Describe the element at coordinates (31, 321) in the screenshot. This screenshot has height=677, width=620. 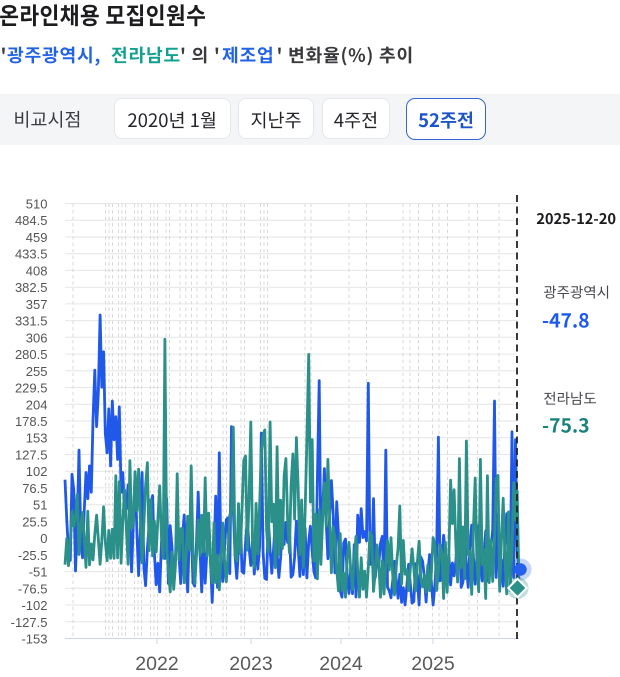
I see `svg-text: 331.5` at that location.